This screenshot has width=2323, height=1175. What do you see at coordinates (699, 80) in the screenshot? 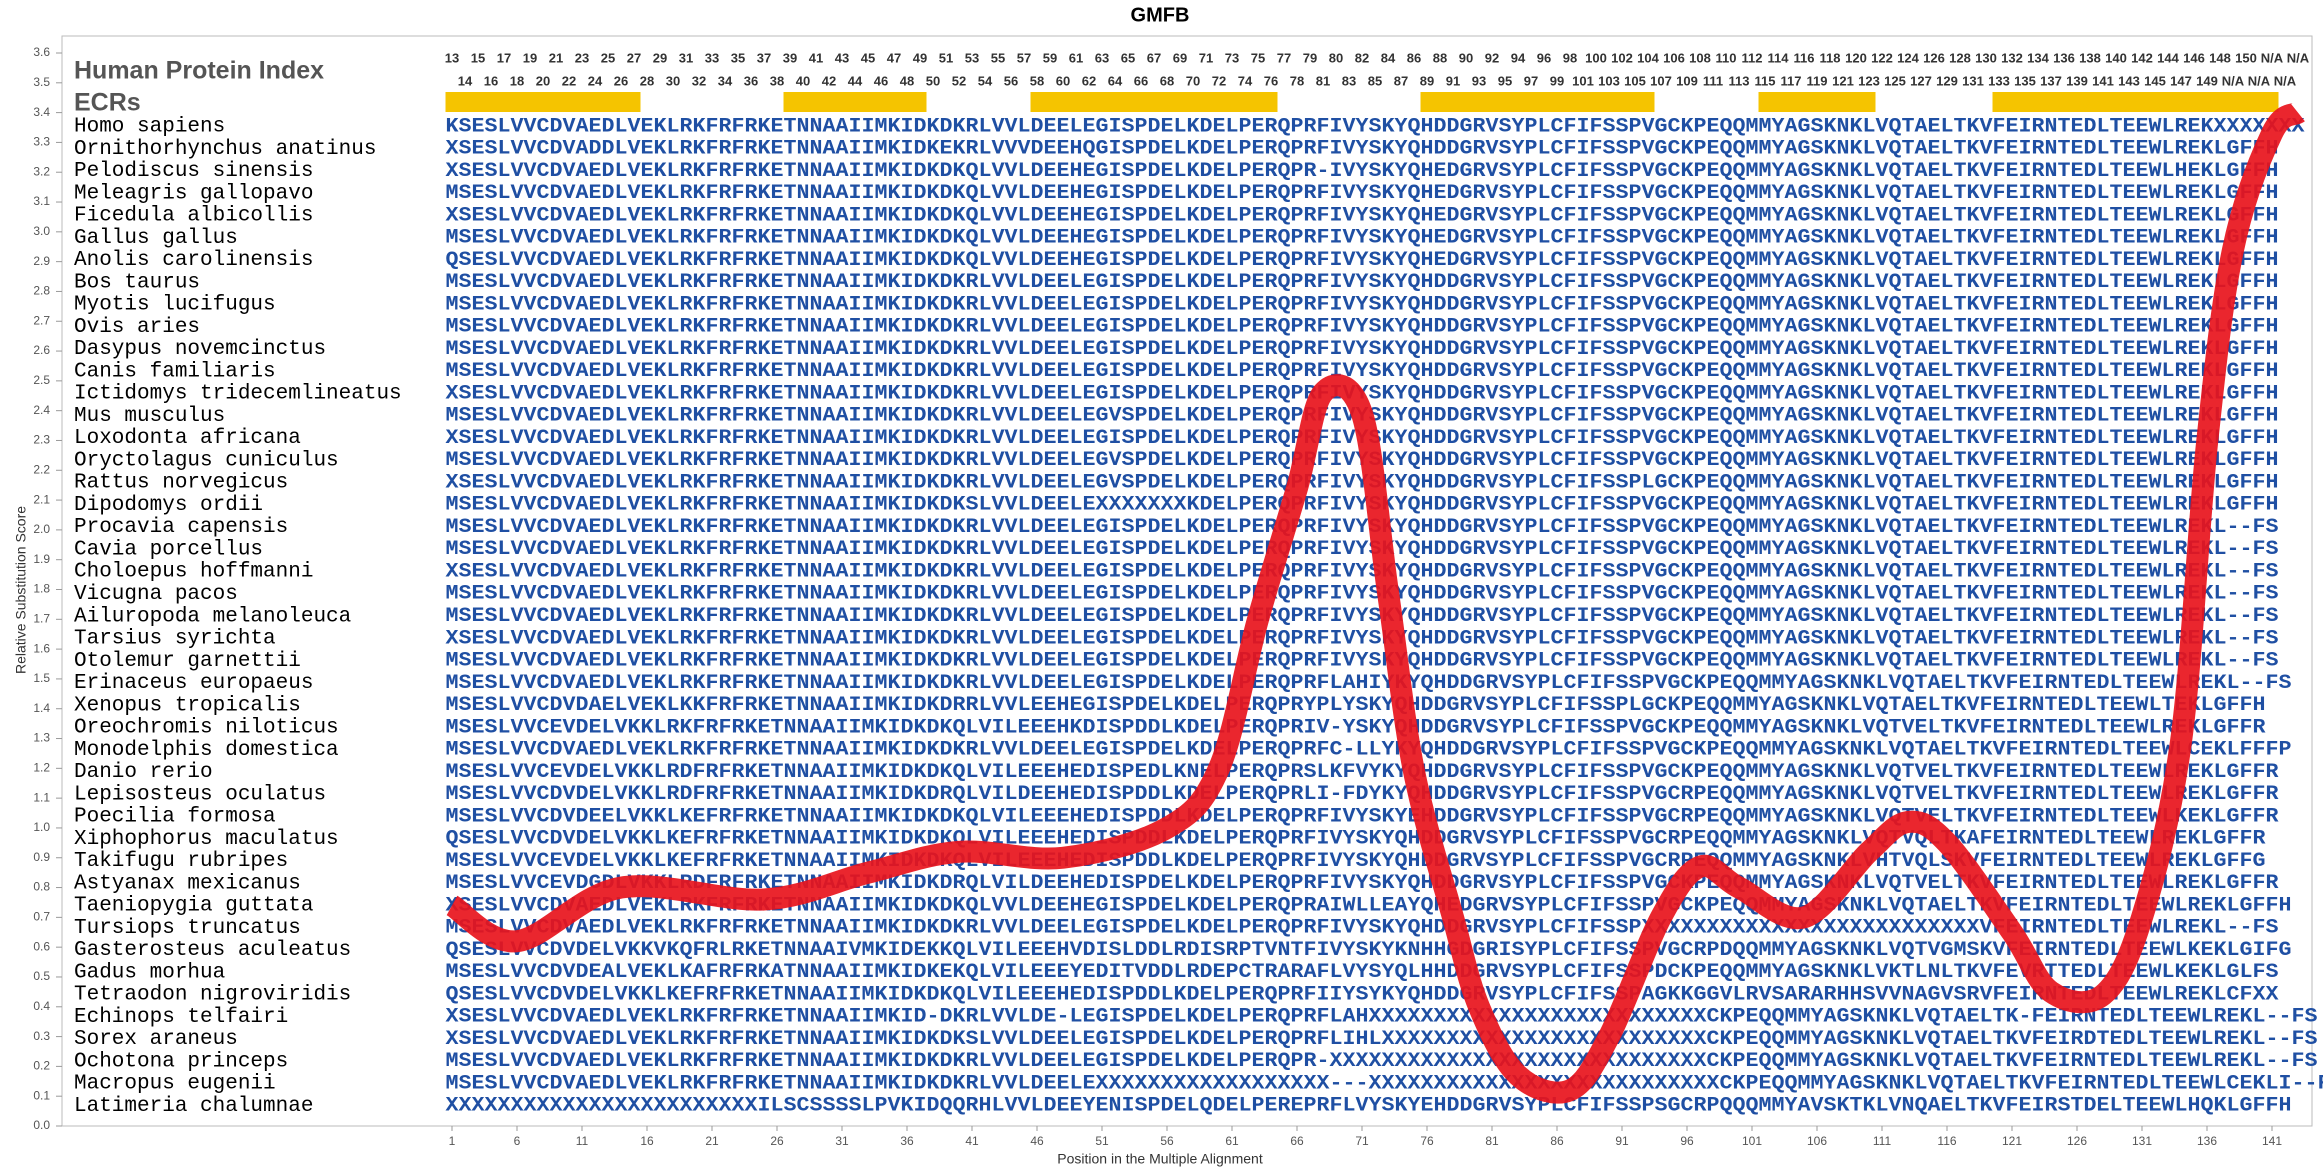
I see `index-label-bottom: 32` at bounding box center [699, 80].